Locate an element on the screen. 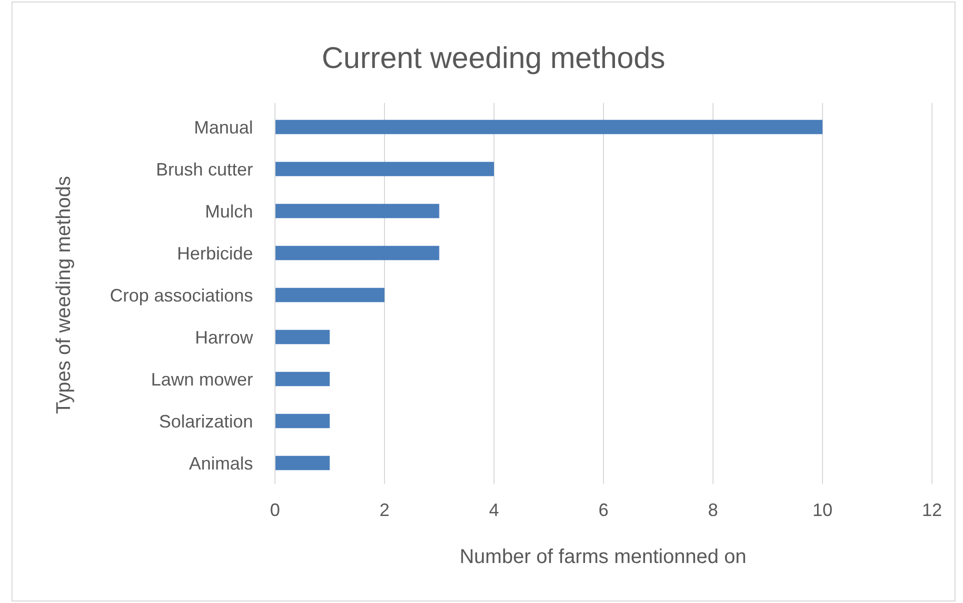 This screenshot has height=603, width=963. y-tick-label: Solarization is located at coordinates (205, 421).